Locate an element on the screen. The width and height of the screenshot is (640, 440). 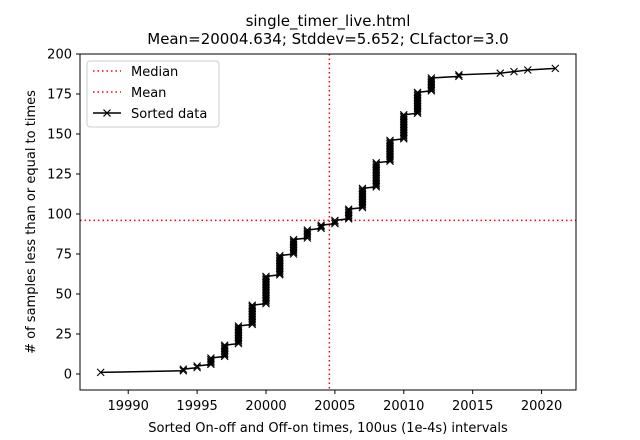
y-tick-label: 50 is located at coordinates (63, 295).